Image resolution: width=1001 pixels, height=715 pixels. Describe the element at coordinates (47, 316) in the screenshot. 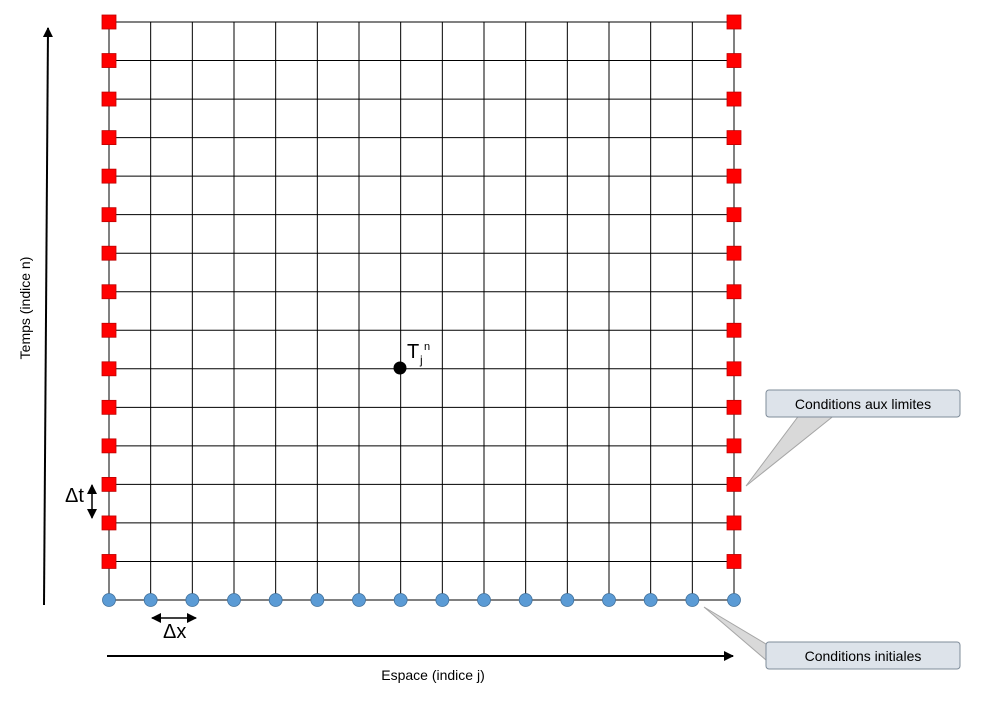

I see `time-axis-arrow` at that location.